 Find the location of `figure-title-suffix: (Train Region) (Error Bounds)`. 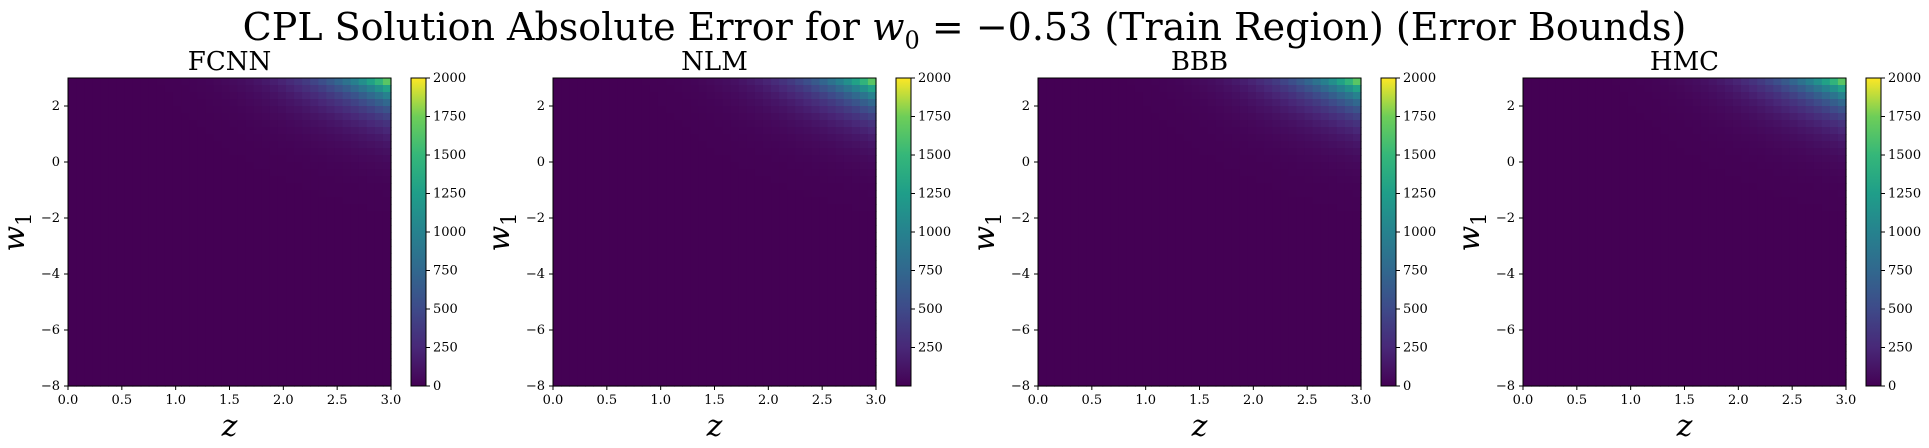

figure-title-suffix: (Train Region) (Error Bounds) is located at coordinates (1389, 27).